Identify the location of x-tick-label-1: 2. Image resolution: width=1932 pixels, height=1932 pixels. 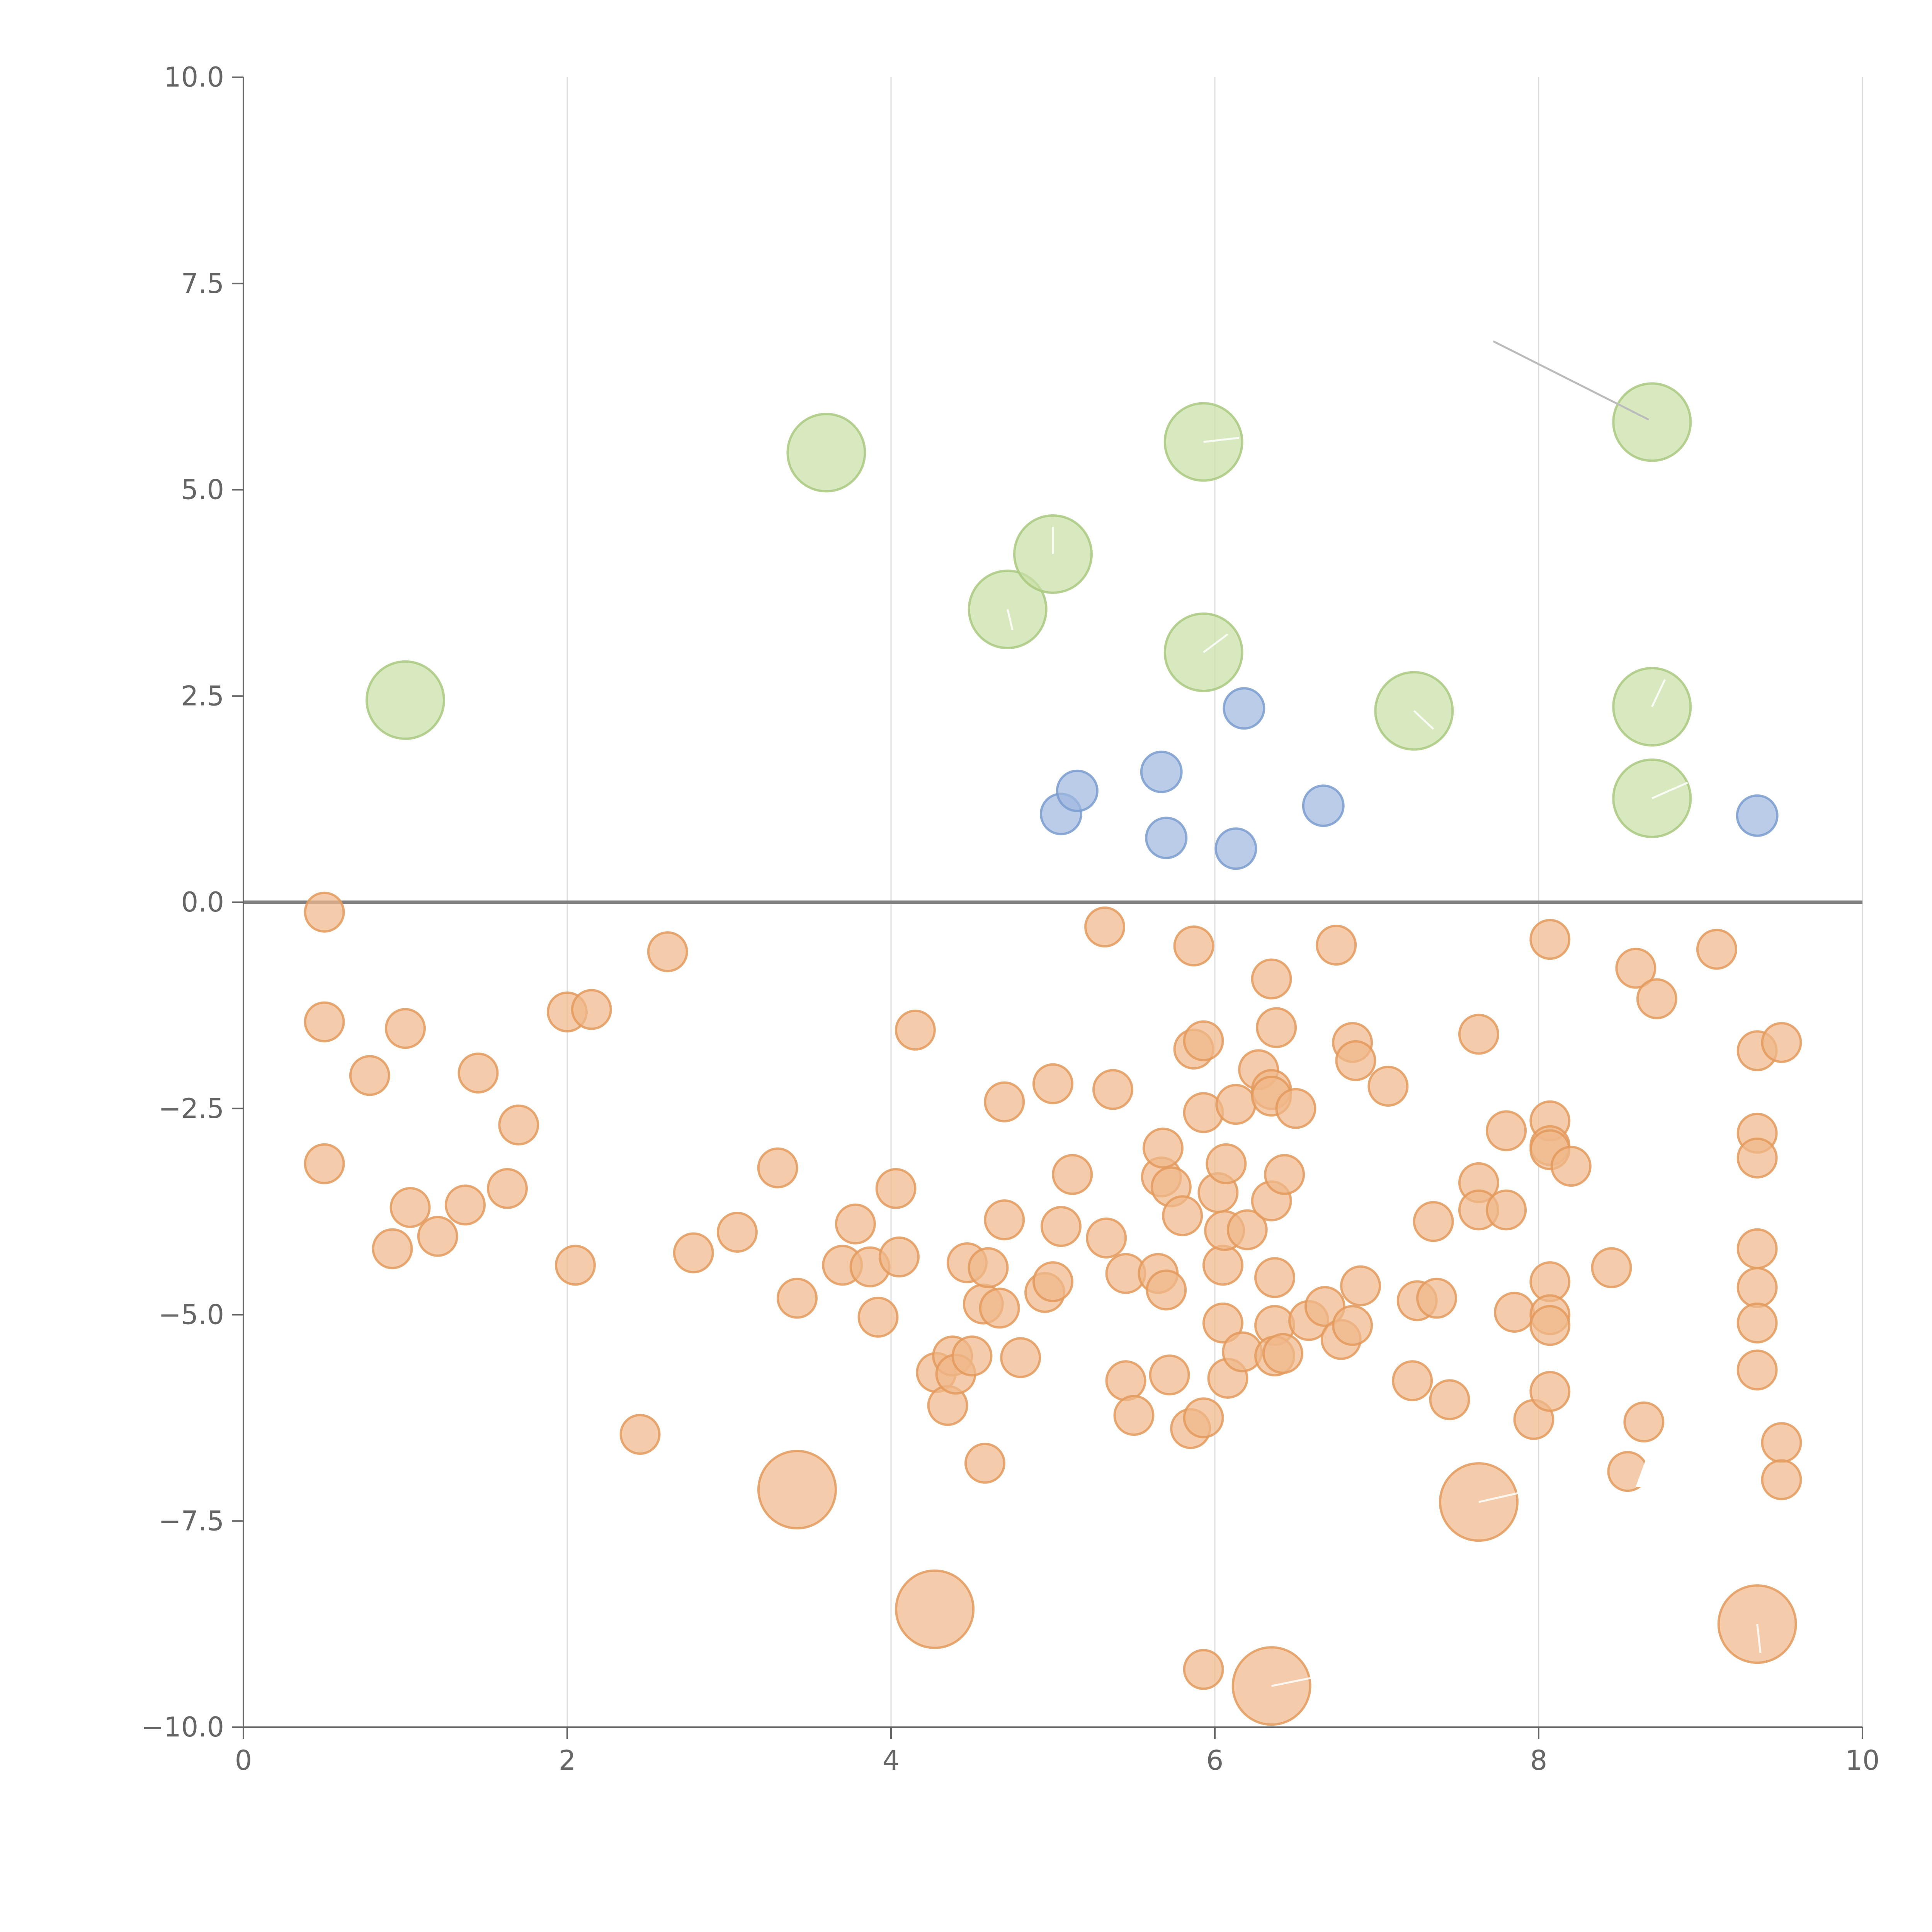
(567, 1760).